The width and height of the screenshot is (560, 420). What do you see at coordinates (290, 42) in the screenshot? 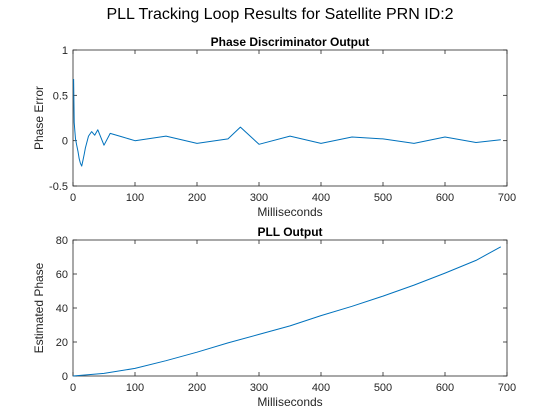
I see `axes-title: Phase Discriminator Output` at bounding box center [290, 42].